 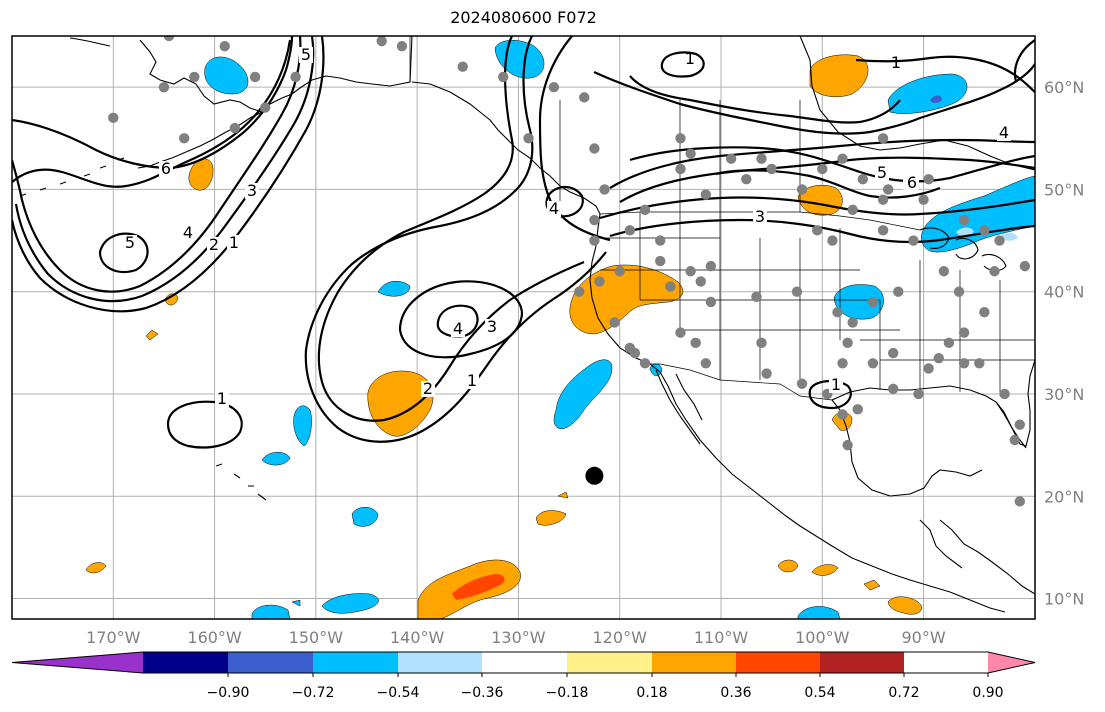 I want to click on coastline-hudson, so click(x=917, y=103).